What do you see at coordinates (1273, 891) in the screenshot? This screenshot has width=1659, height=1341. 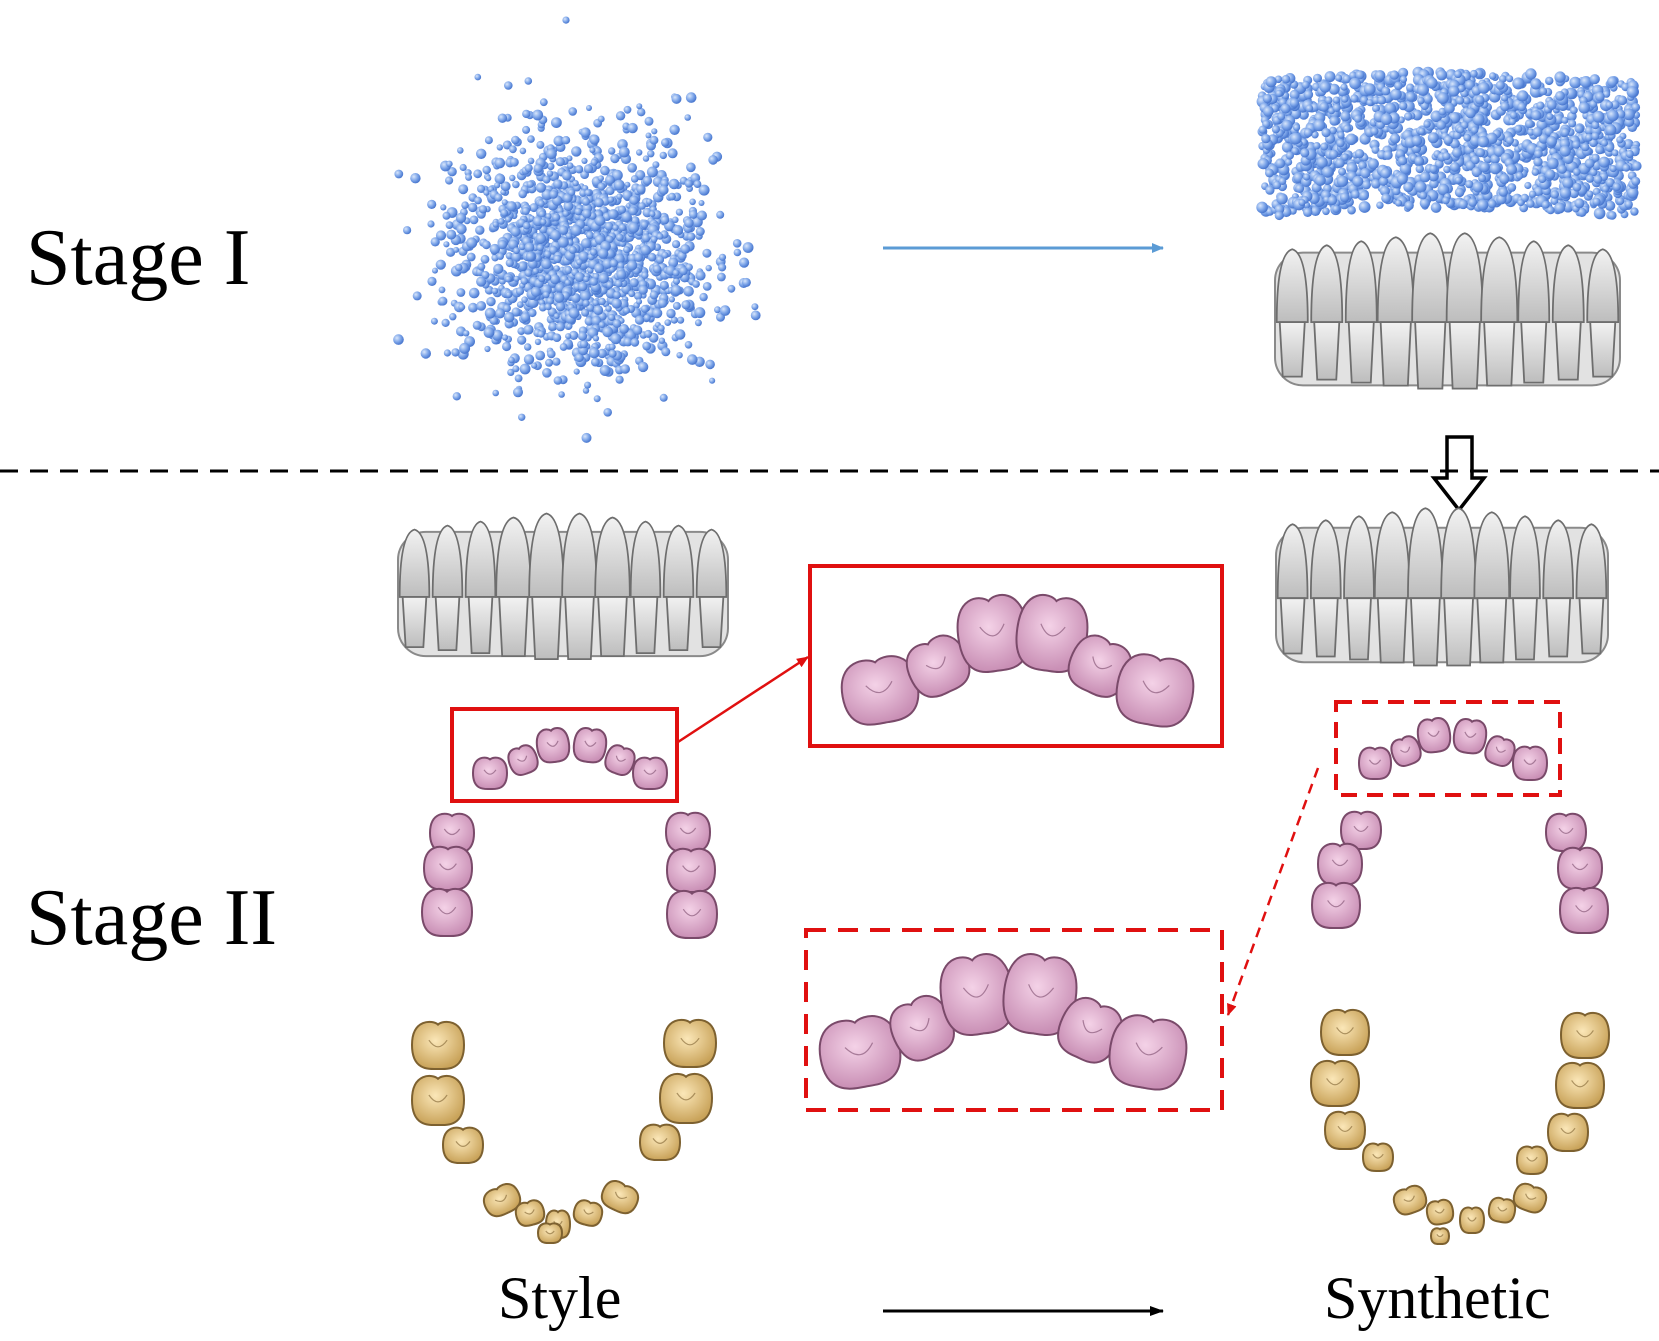 I see `synthetic-zoom-arrow` at bounding box center [1273, 891].